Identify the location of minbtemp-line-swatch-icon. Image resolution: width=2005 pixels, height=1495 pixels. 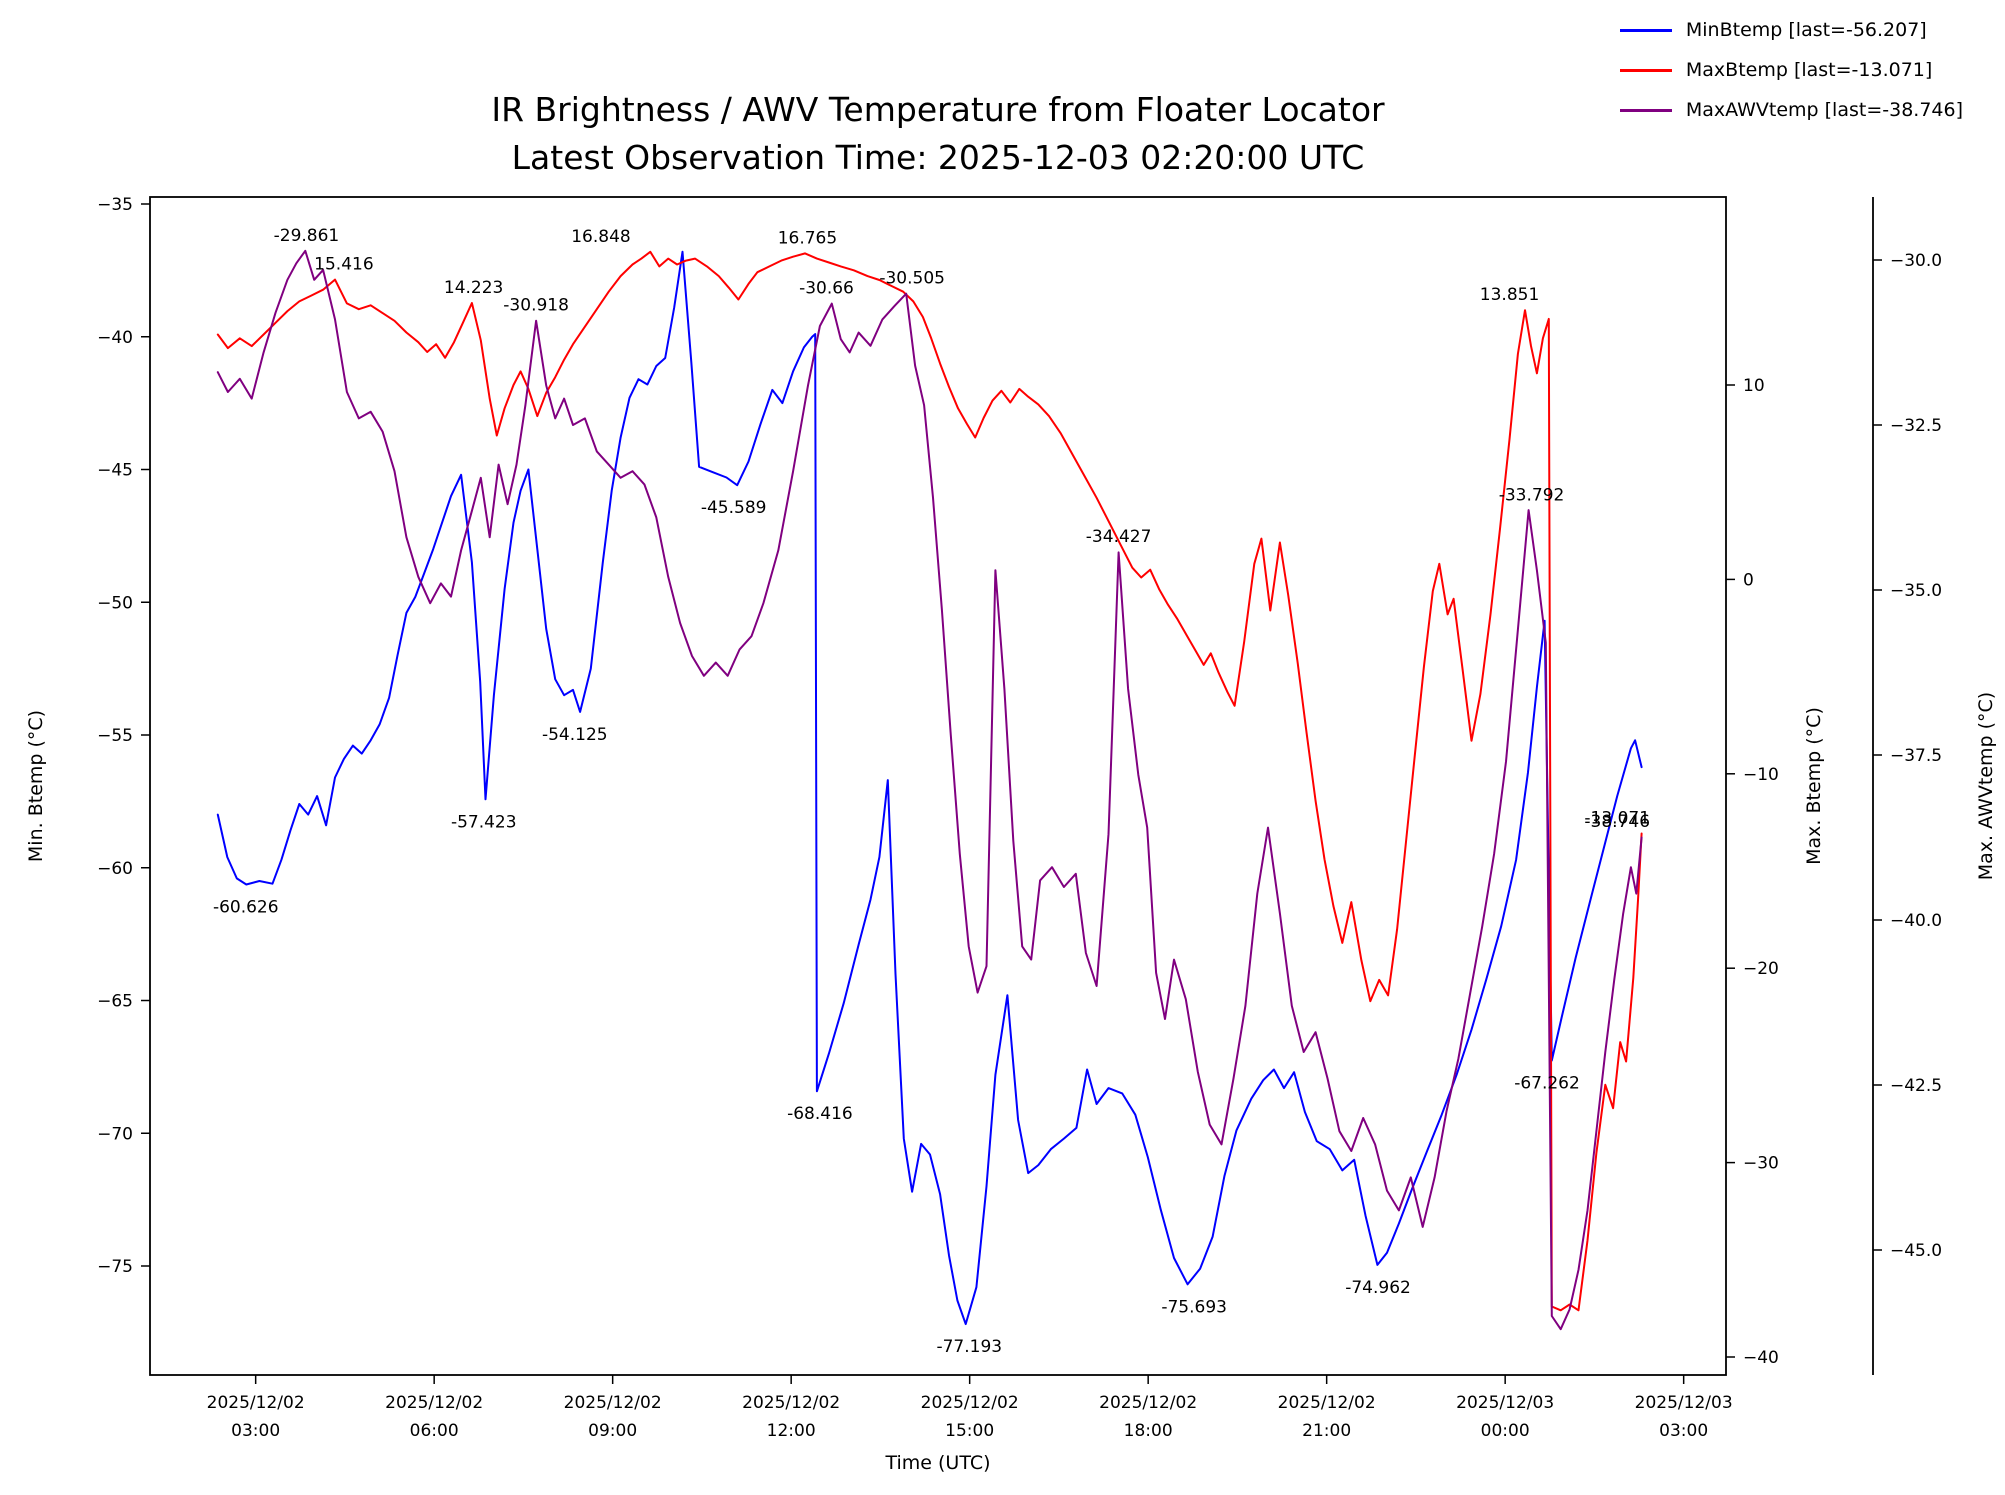
(1645, 30).